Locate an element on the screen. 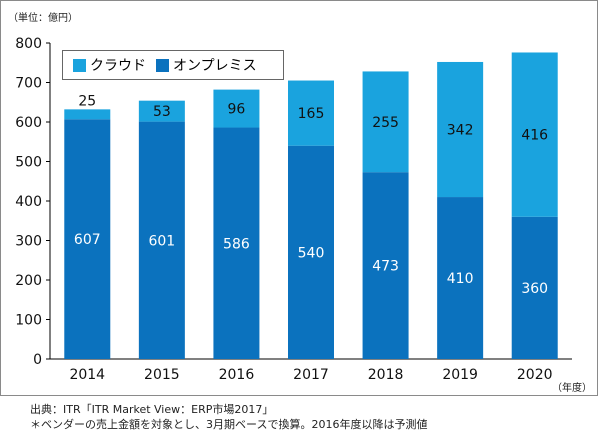 This screenshot has height=440, width=600. bar-cloud-2018 is located at coordinates (385, 122).